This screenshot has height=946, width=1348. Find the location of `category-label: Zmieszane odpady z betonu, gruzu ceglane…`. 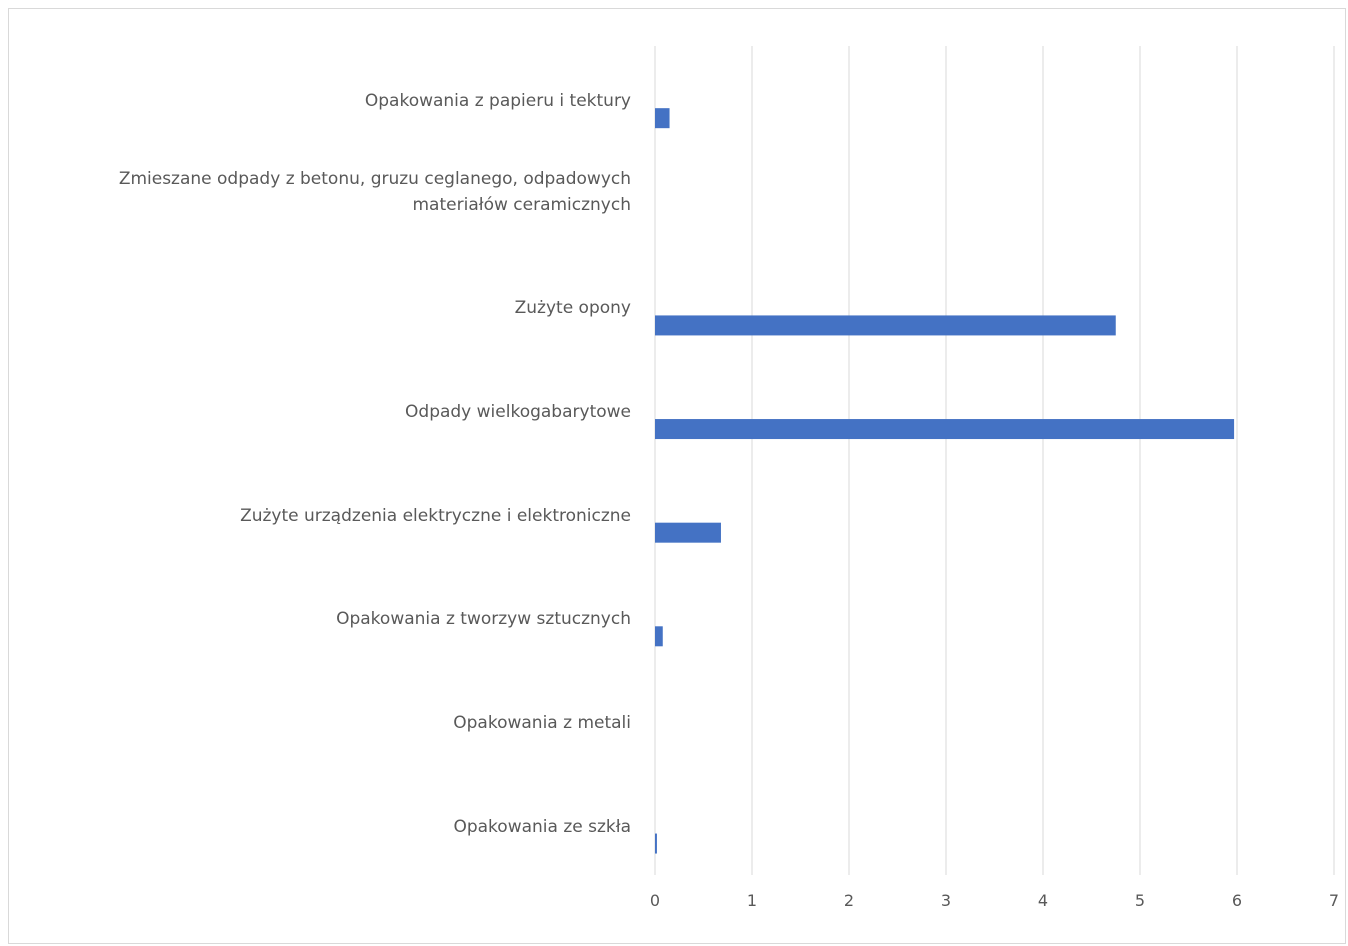

category-label: Zmieszane odpady z betonu, gruzu ceglane… is located at coordinates (374, 191).